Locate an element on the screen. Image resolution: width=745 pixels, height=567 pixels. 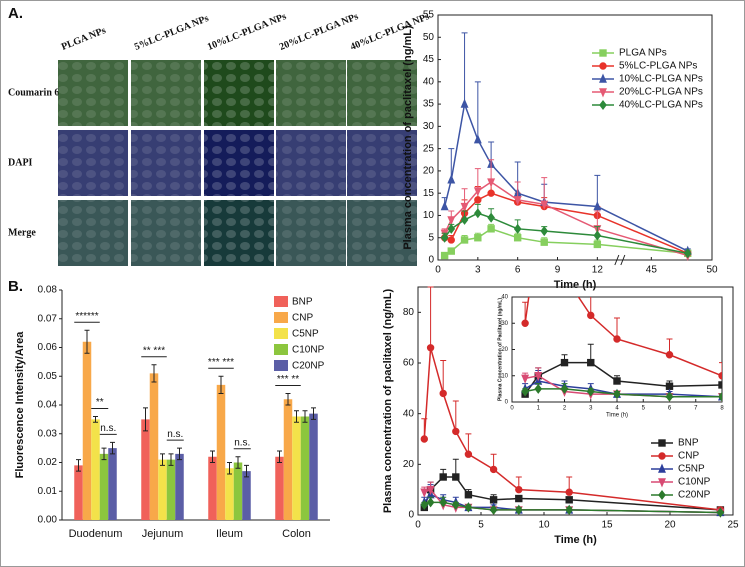
y-tick-label: 0.08 is located at coordinates (48, 290).